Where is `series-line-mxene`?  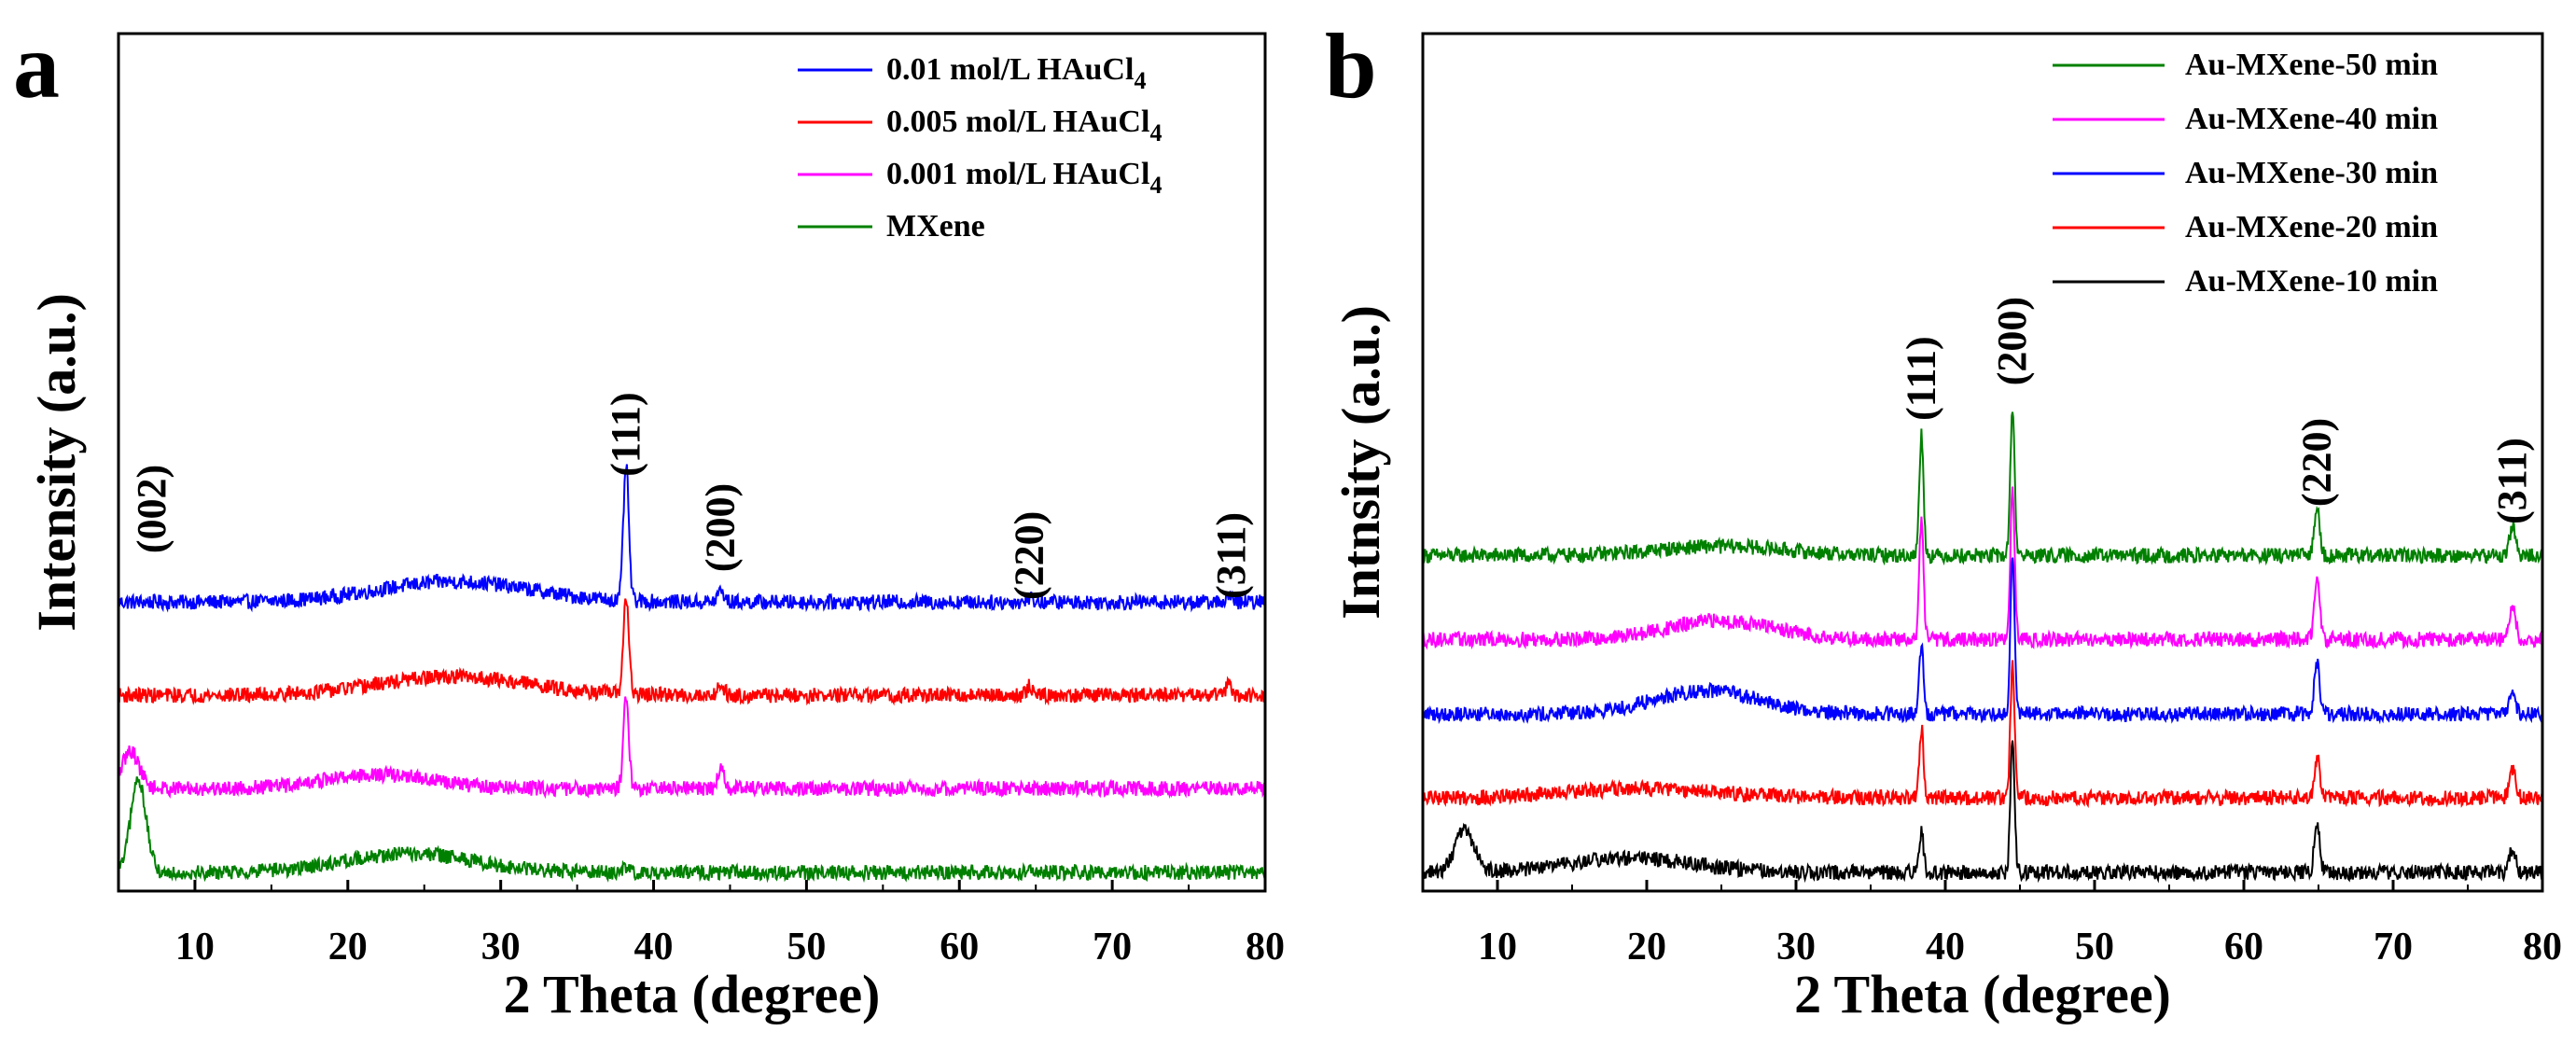
series-line-mxene is located at coordinates (691, 830).